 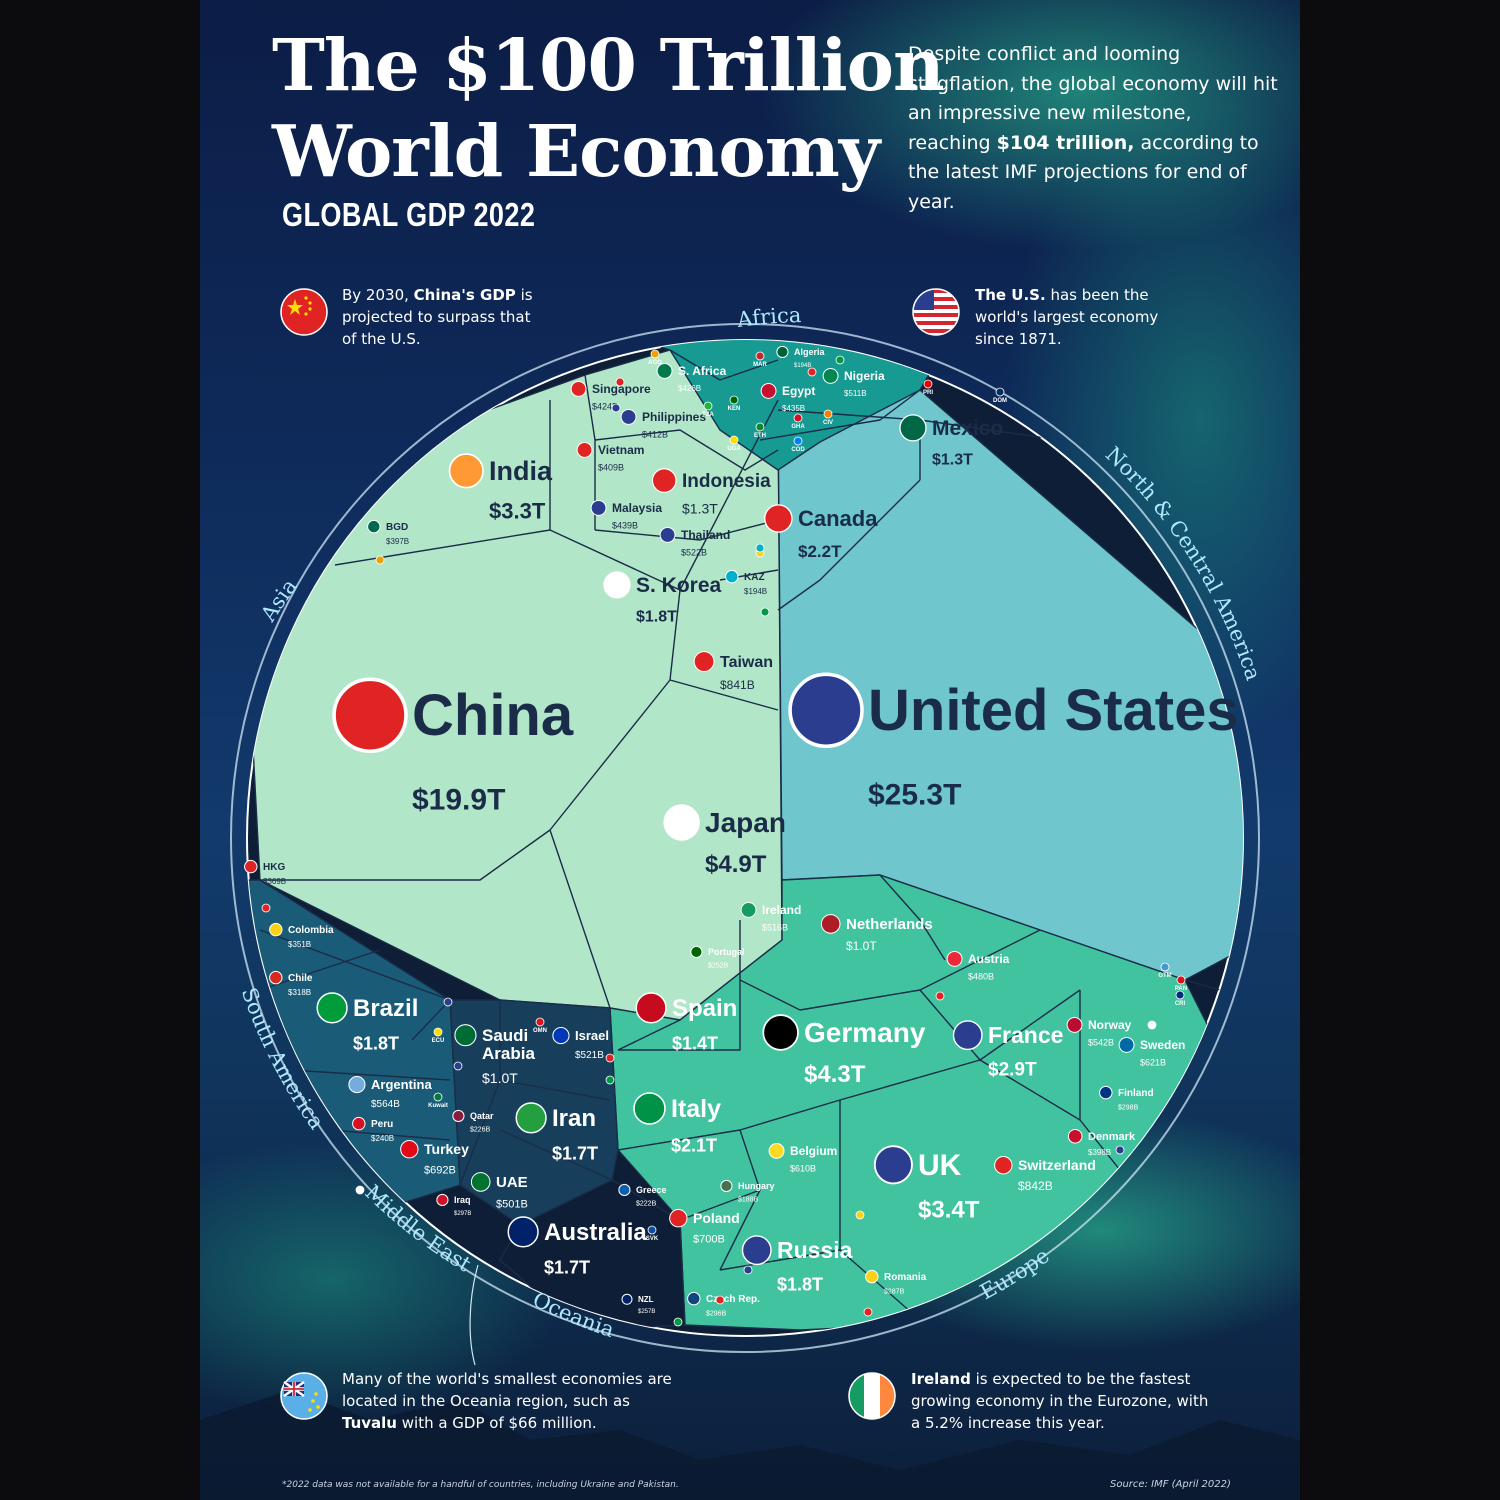 I want to click on country-value-kaz: $194B, so click(x=755, y=591).